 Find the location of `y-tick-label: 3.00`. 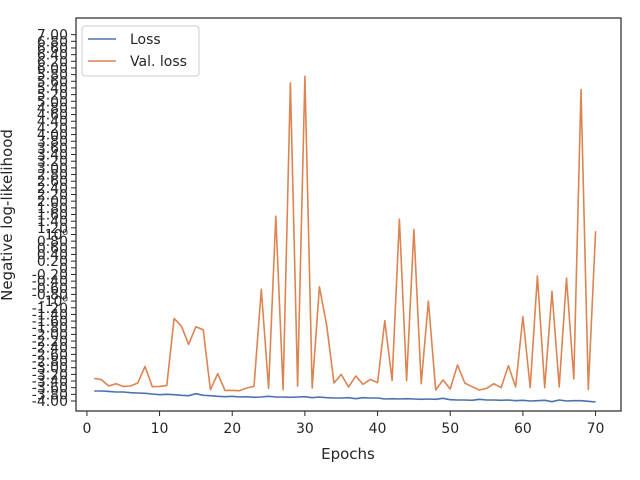

y-tick-label: 3.00 is located at coordinates (52, 169).